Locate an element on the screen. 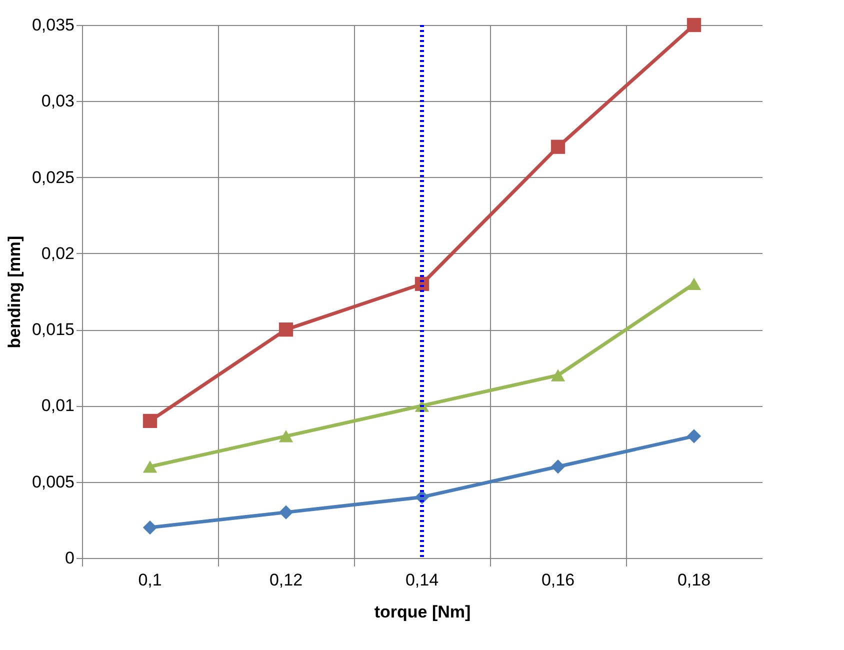 This screenshot has width=844, height=650. y-tick-label: 0,03 is located at coordinates (57, 101).